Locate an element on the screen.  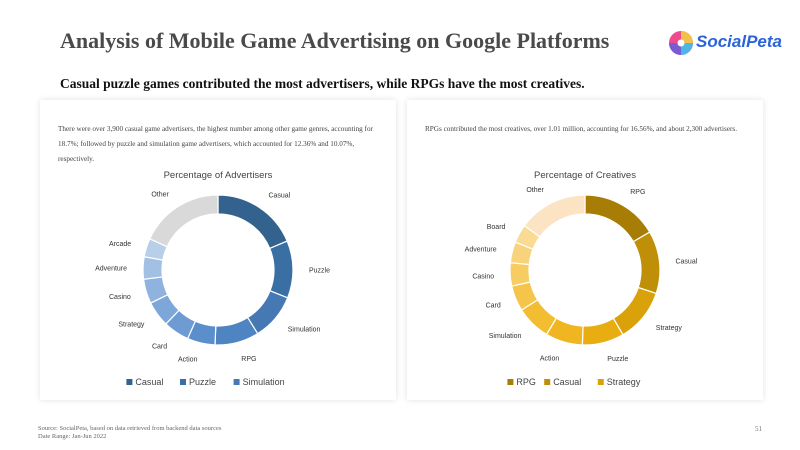
date-range-text: Date Range: Jan-Jun 2022 is located at coordinates (72, 436).